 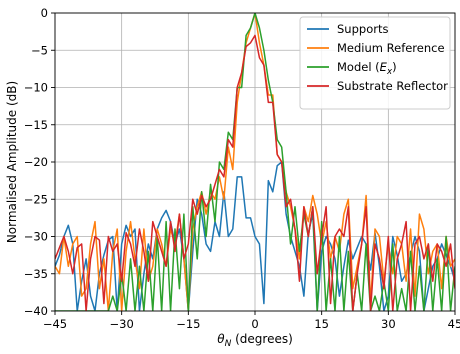 I want to click on y-tick-label: −40, so click(x=36, y=311).